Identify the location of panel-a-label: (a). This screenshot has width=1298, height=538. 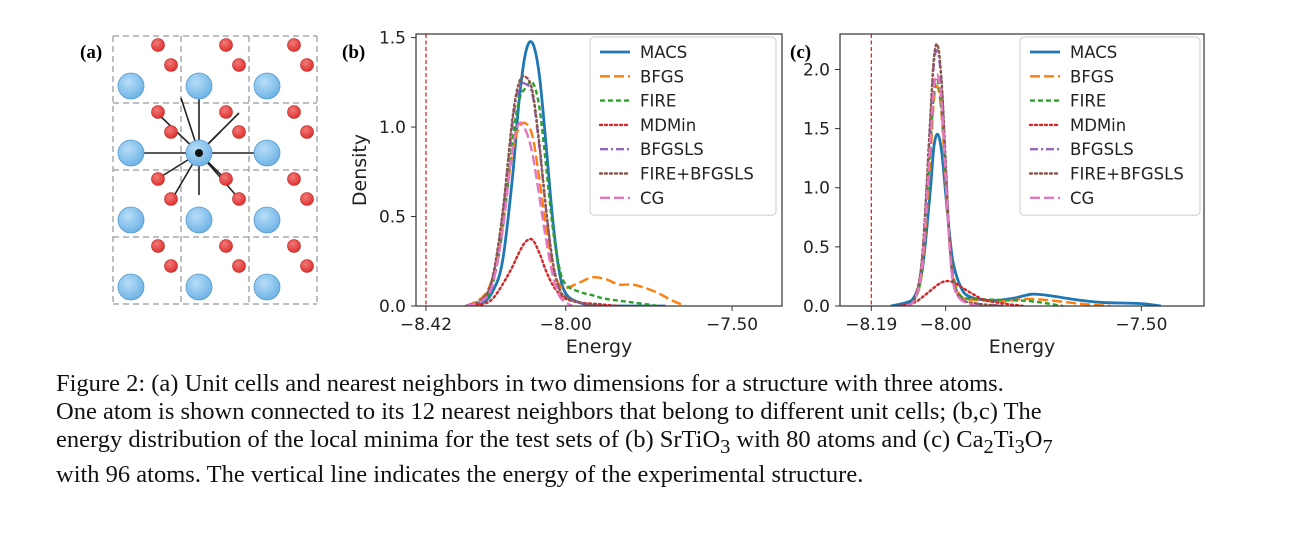
(91, 52).